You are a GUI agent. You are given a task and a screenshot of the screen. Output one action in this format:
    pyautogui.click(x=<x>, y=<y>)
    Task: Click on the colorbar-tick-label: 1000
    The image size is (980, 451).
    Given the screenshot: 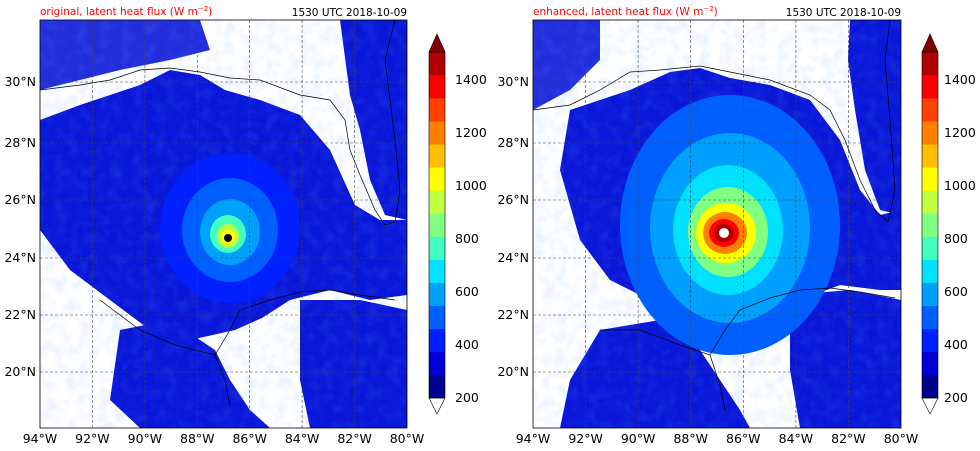 What is the action you would take?
    pyautogui.click(x=960, y=185)
    